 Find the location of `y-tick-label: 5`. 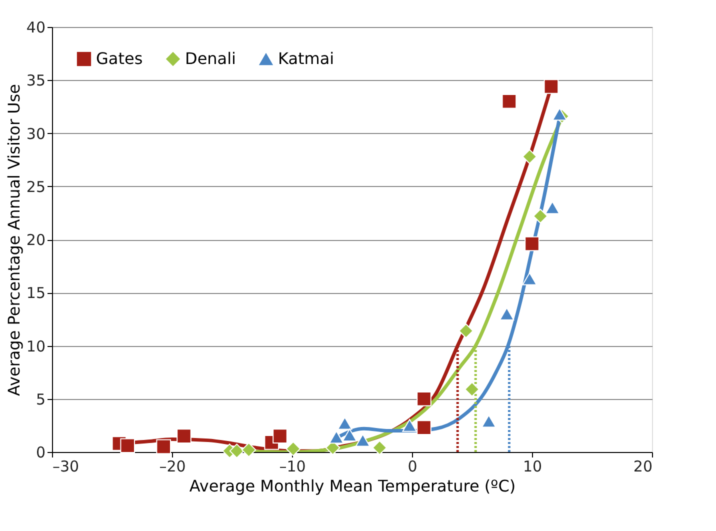

y-tick-label: 5 is located at coordinates (41, 399).